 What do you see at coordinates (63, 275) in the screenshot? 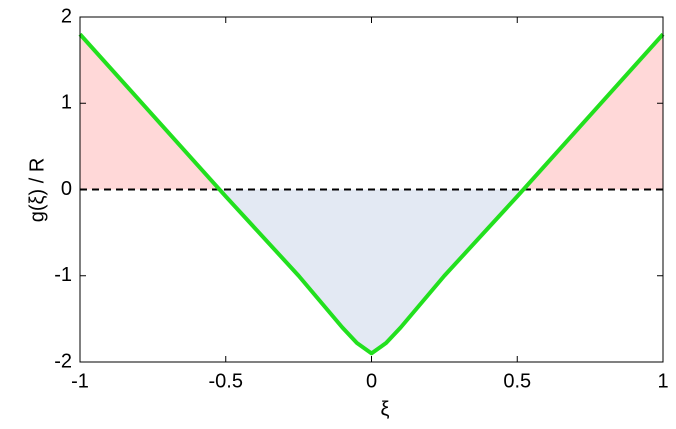
I see `y-tick-label: -1` at bounding box center [63, 275].